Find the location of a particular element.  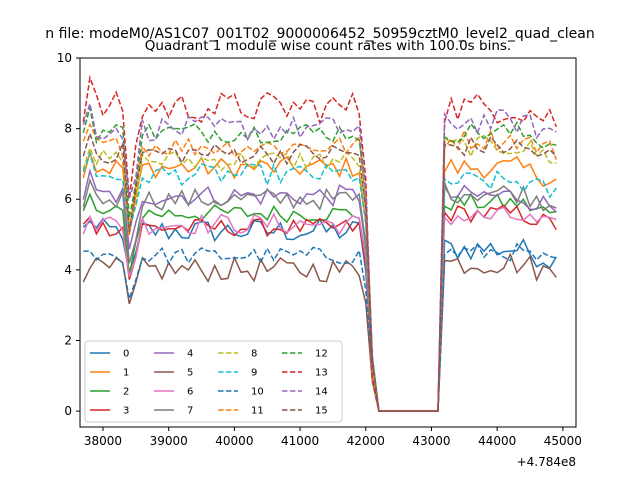

x-tick-label: 45000 is located at coordinates (563, 441).